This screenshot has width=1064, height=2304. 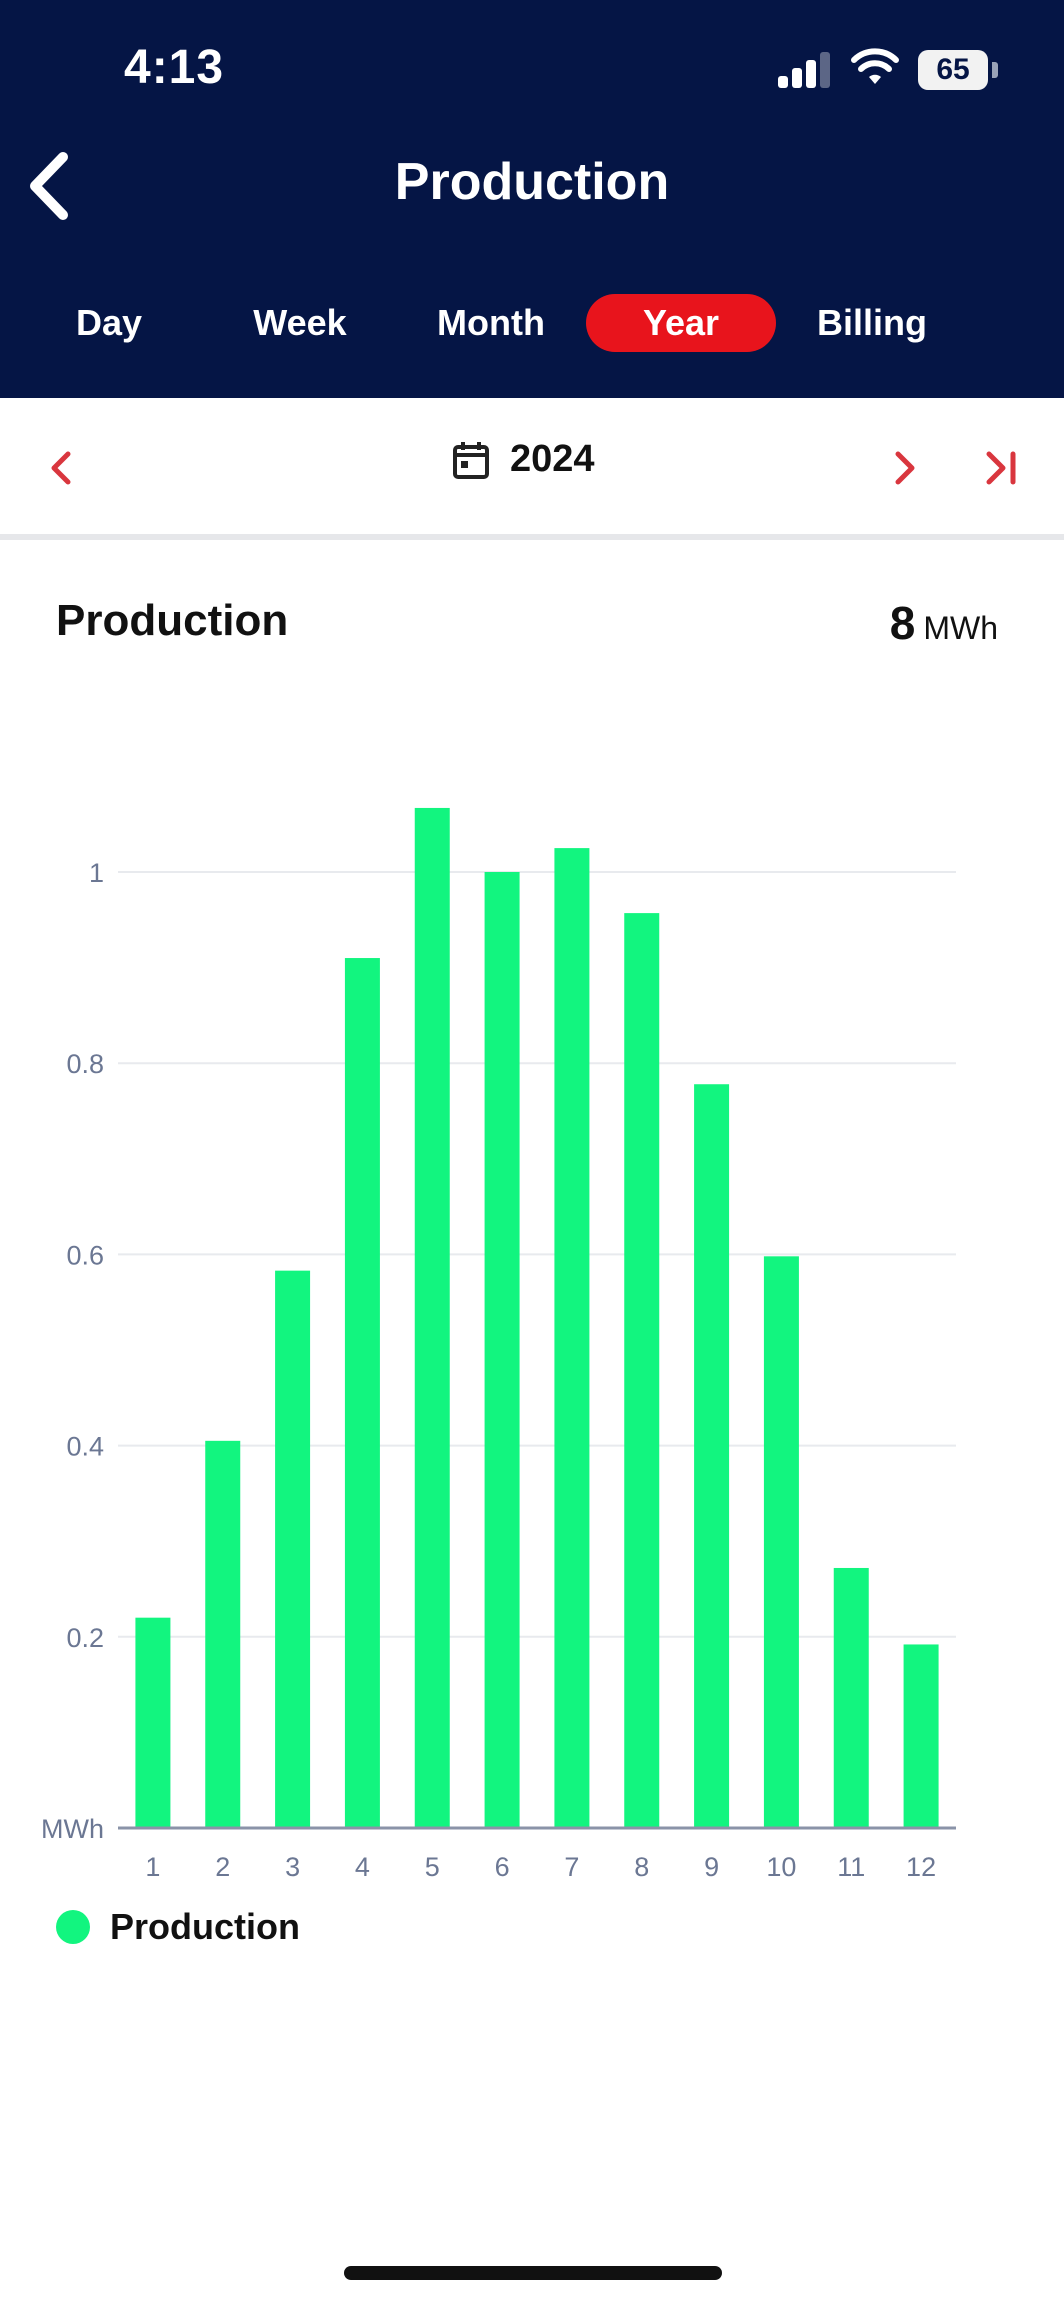 I want to click on x-tick-label: 11, so click(x=851, y=1866).